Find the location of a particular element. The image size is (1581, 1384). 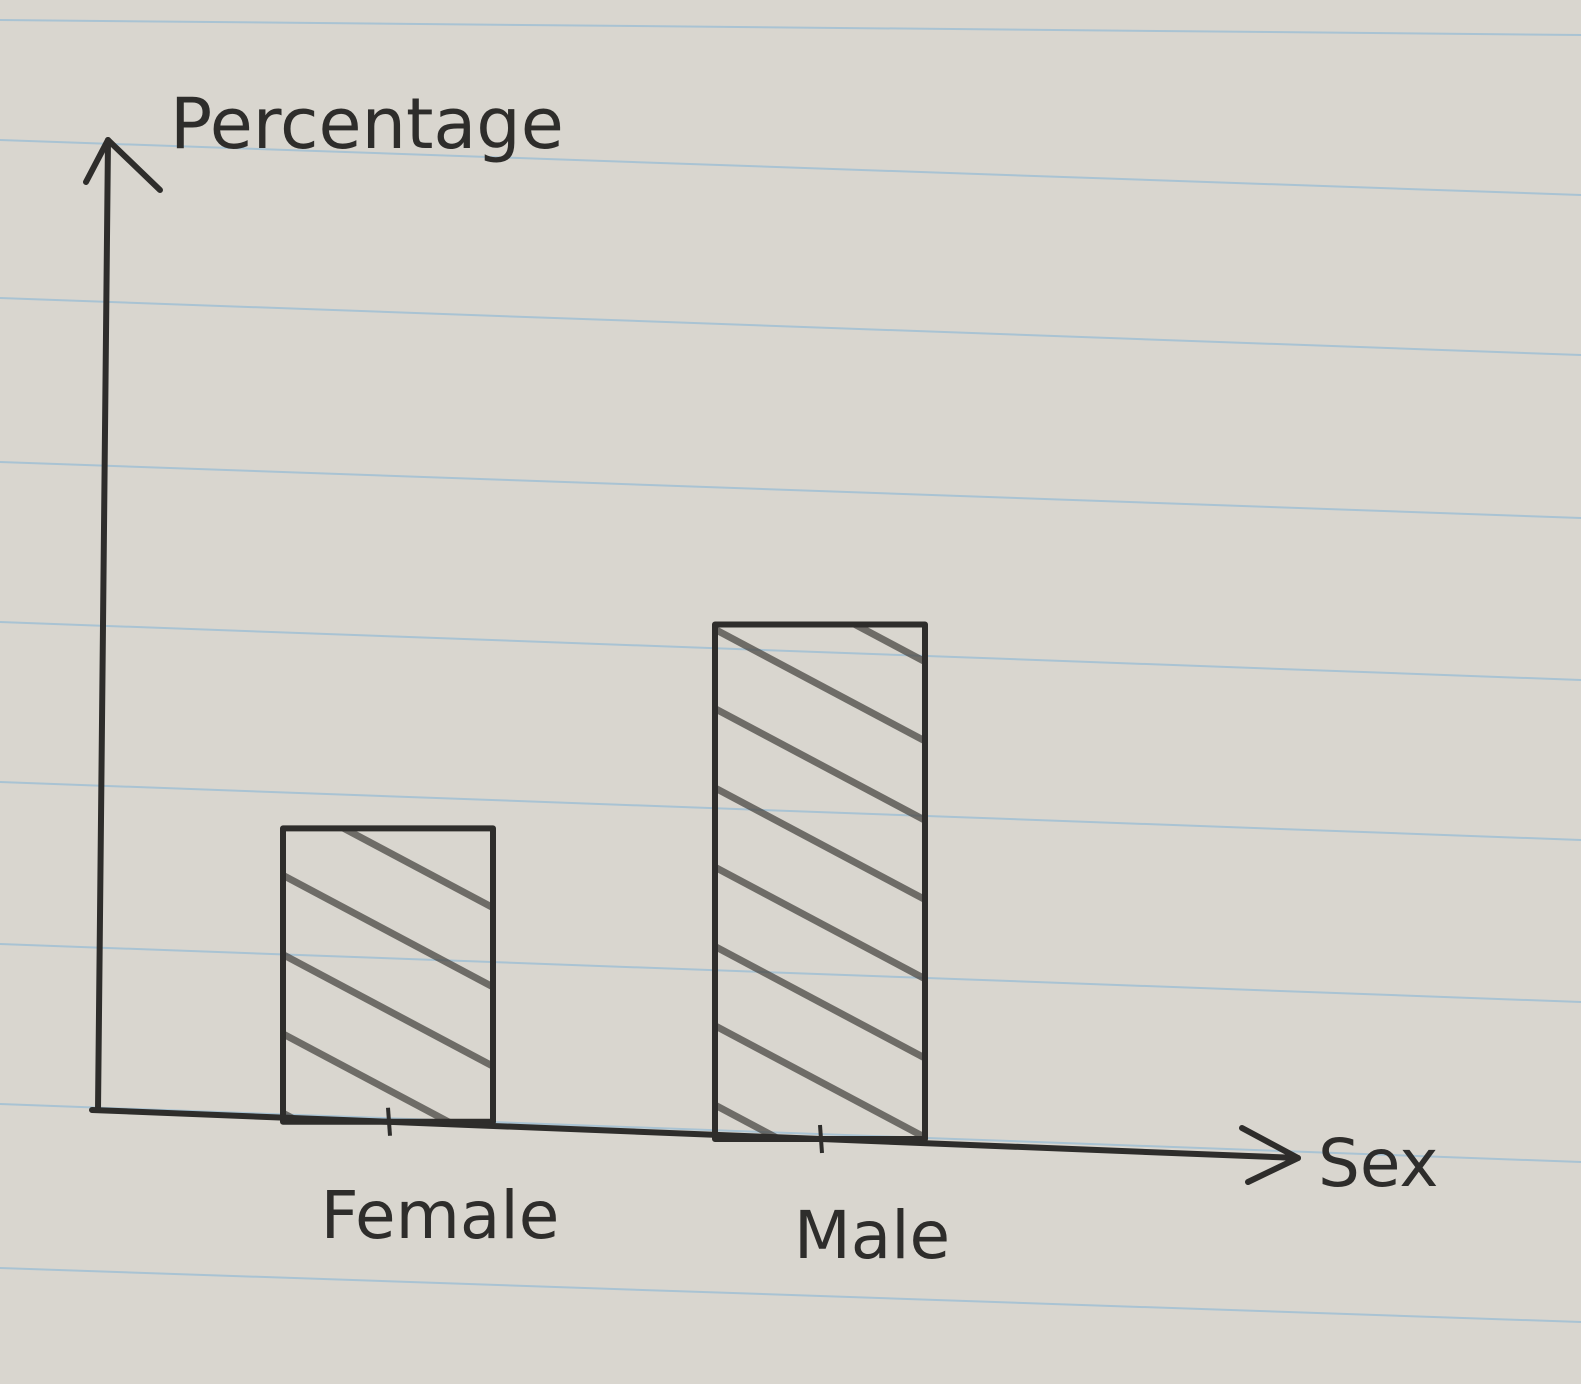

y-axis is located at coordinates (103, 625).